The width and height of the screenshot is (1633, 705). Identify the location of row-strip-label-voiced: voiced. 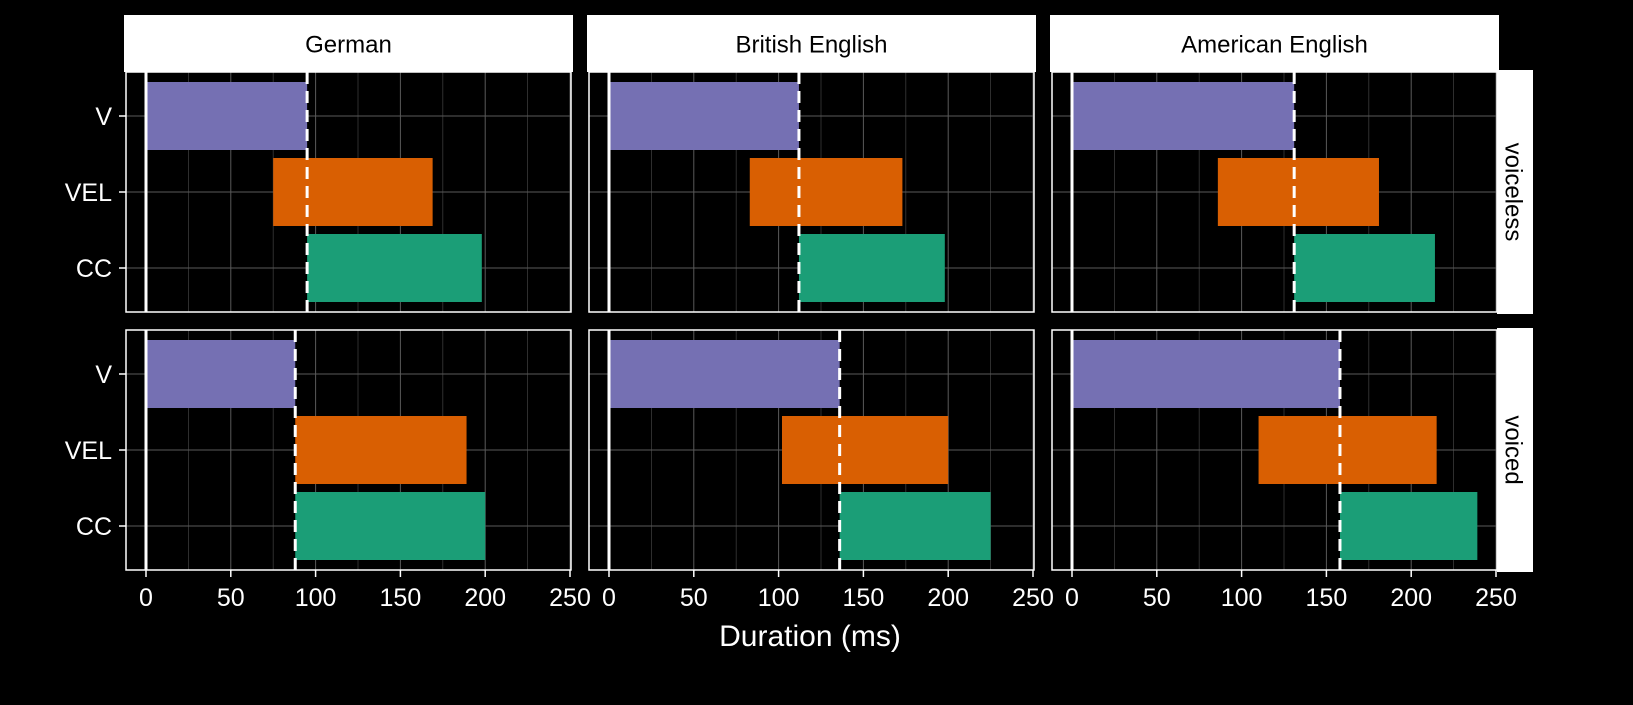
(1513, 449).